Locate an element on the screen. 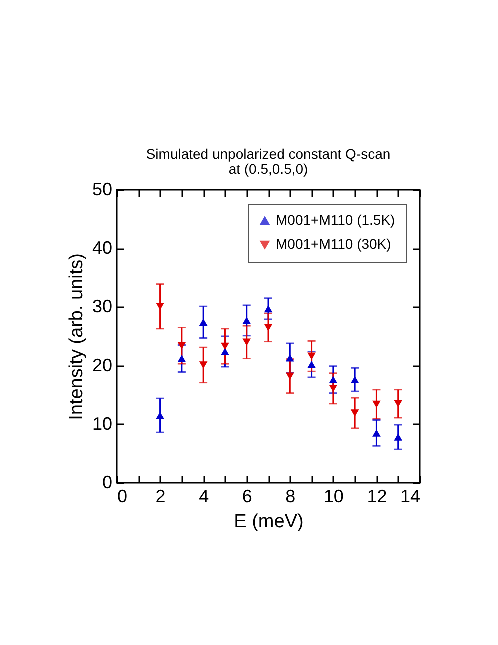 The height and width of the screenshot is (645, 498). x-tick-label: 8 is located at coordinates (291, 496).